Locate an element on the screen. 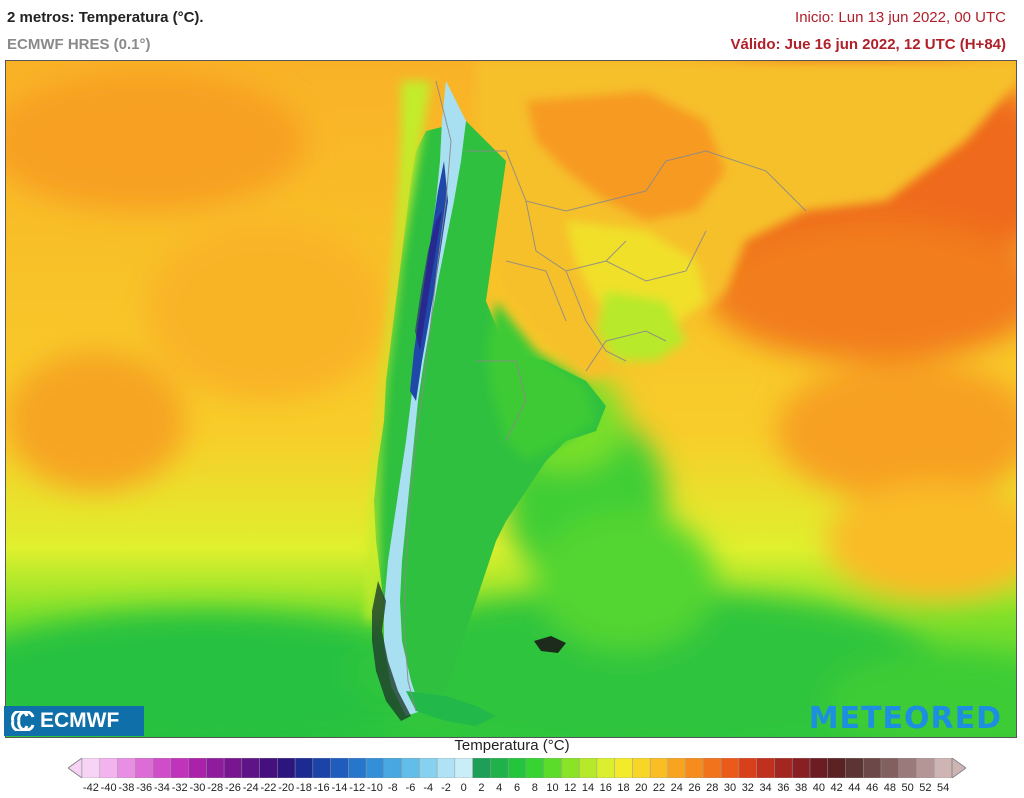  scale-label: 12 is located at coordinates (570, 788).